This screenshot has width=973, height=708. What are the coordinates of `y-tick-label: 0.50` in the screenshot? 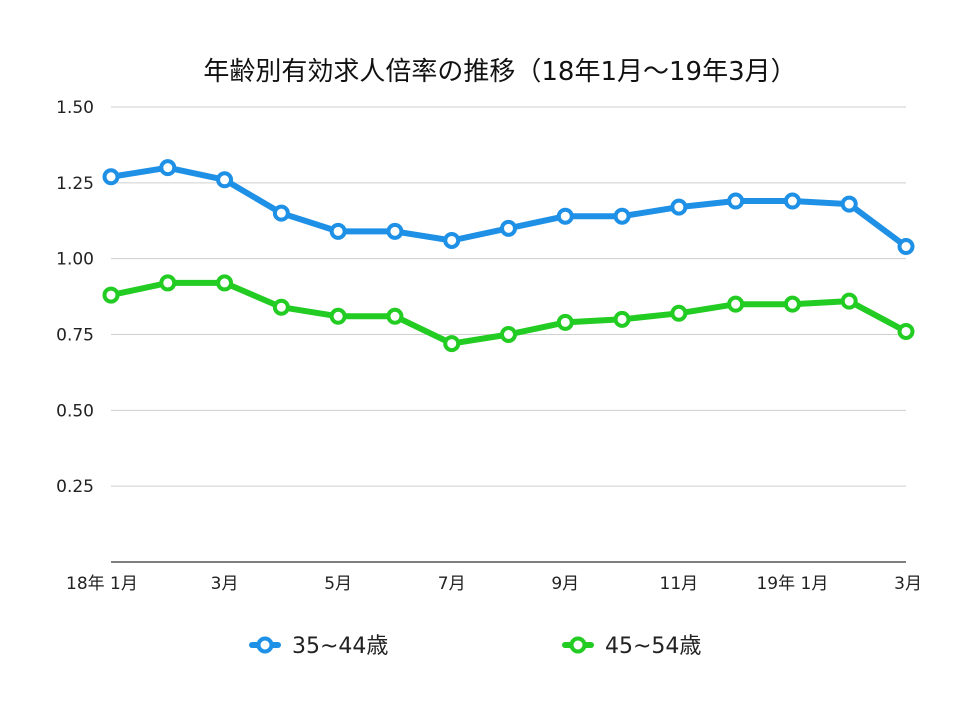 It's located at (75, 411).